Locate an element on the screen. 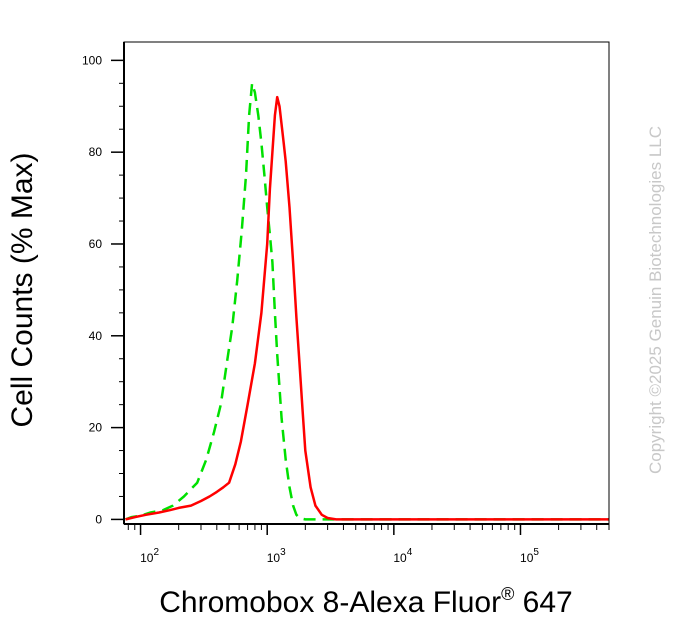  x-axis-title: Chromobox 8-Alexa Fluor® 647 is located at coordinates (365, 601).